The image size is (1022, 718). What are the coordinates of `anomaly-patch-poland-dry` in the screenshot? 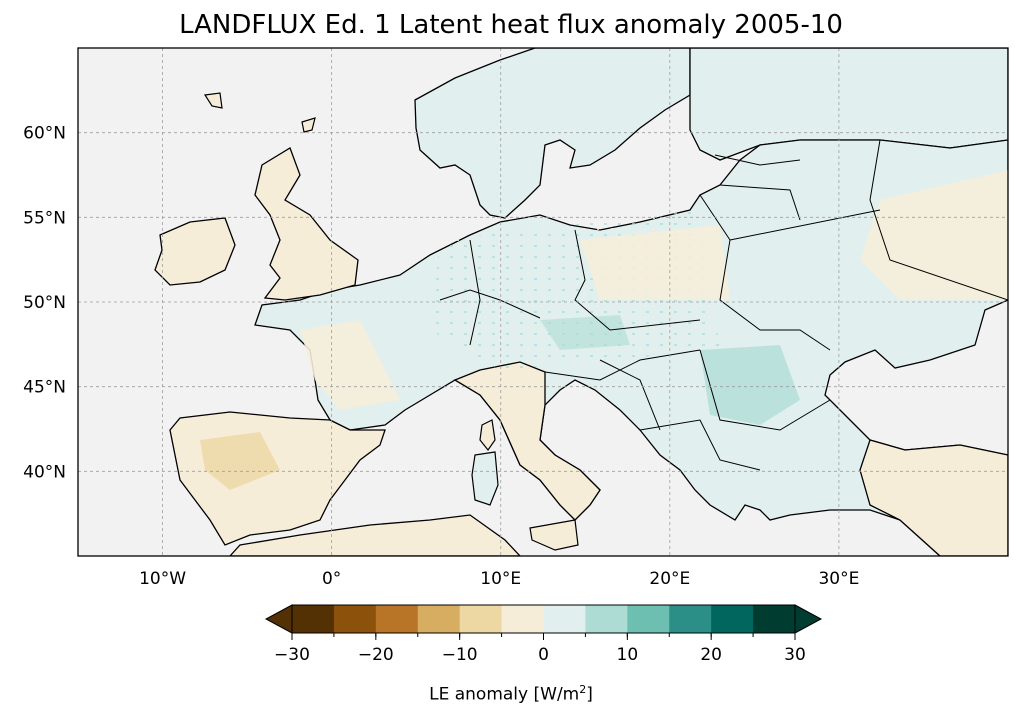 It's located at (655, 262).